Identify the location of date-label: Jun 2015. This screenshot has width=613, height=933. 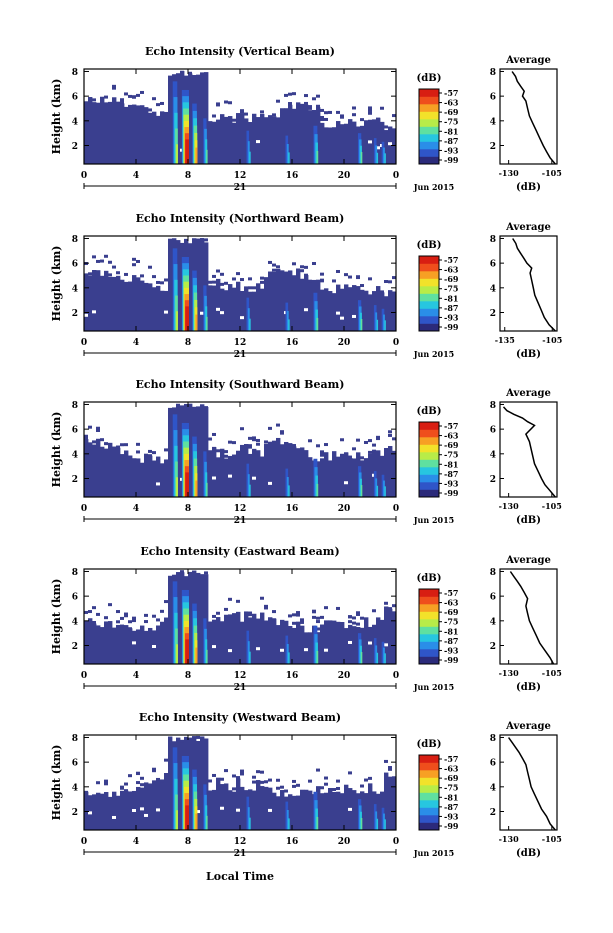
(433, 853).